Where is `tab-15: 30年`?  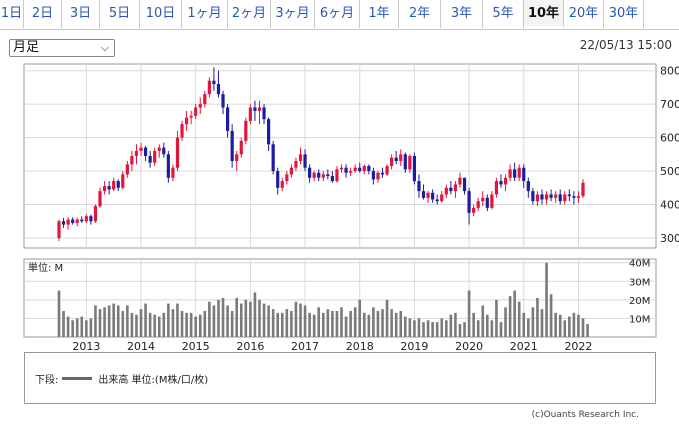 tab-15: 30年 is located at coordinates (624, 14).